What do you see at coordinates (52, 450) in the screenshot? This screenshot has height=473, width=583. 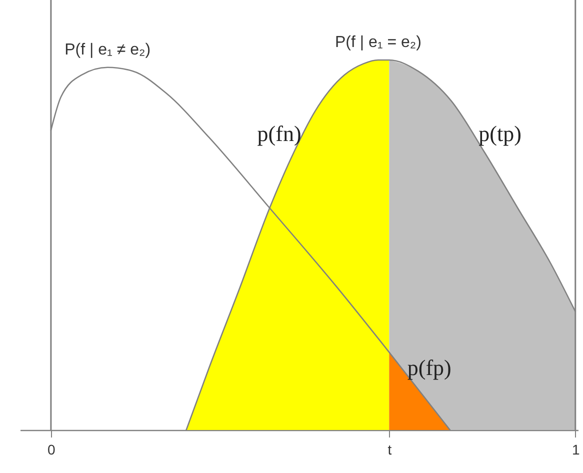 I see `x-tick-label: 0` at bounding box center [52, 450].